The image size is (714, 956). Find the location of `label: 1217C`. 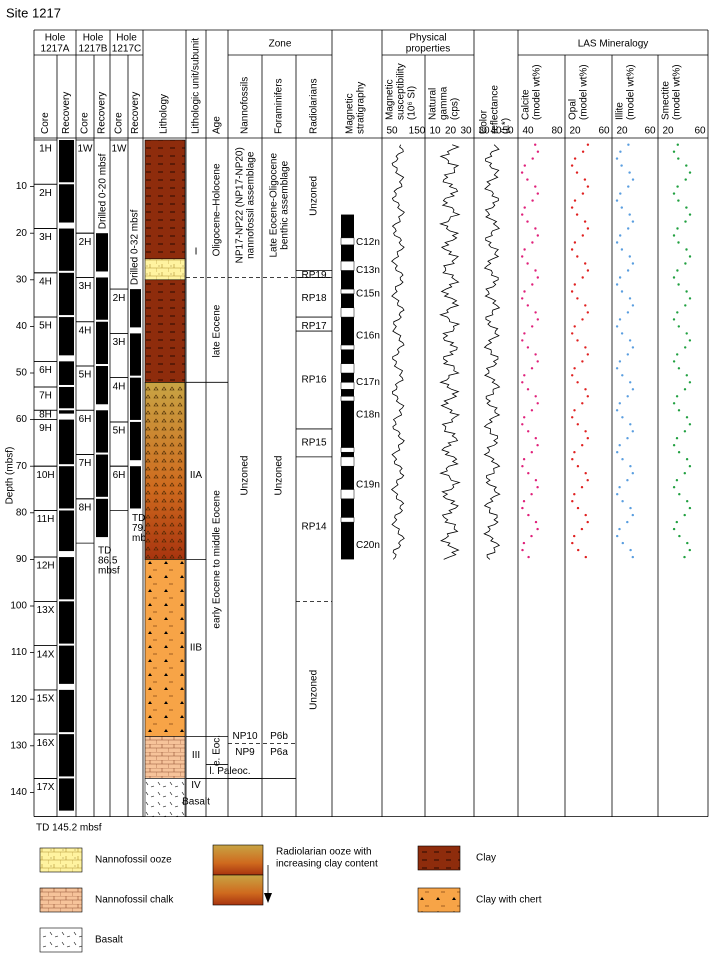

label: 1217C is located at coordinates (126, 49).